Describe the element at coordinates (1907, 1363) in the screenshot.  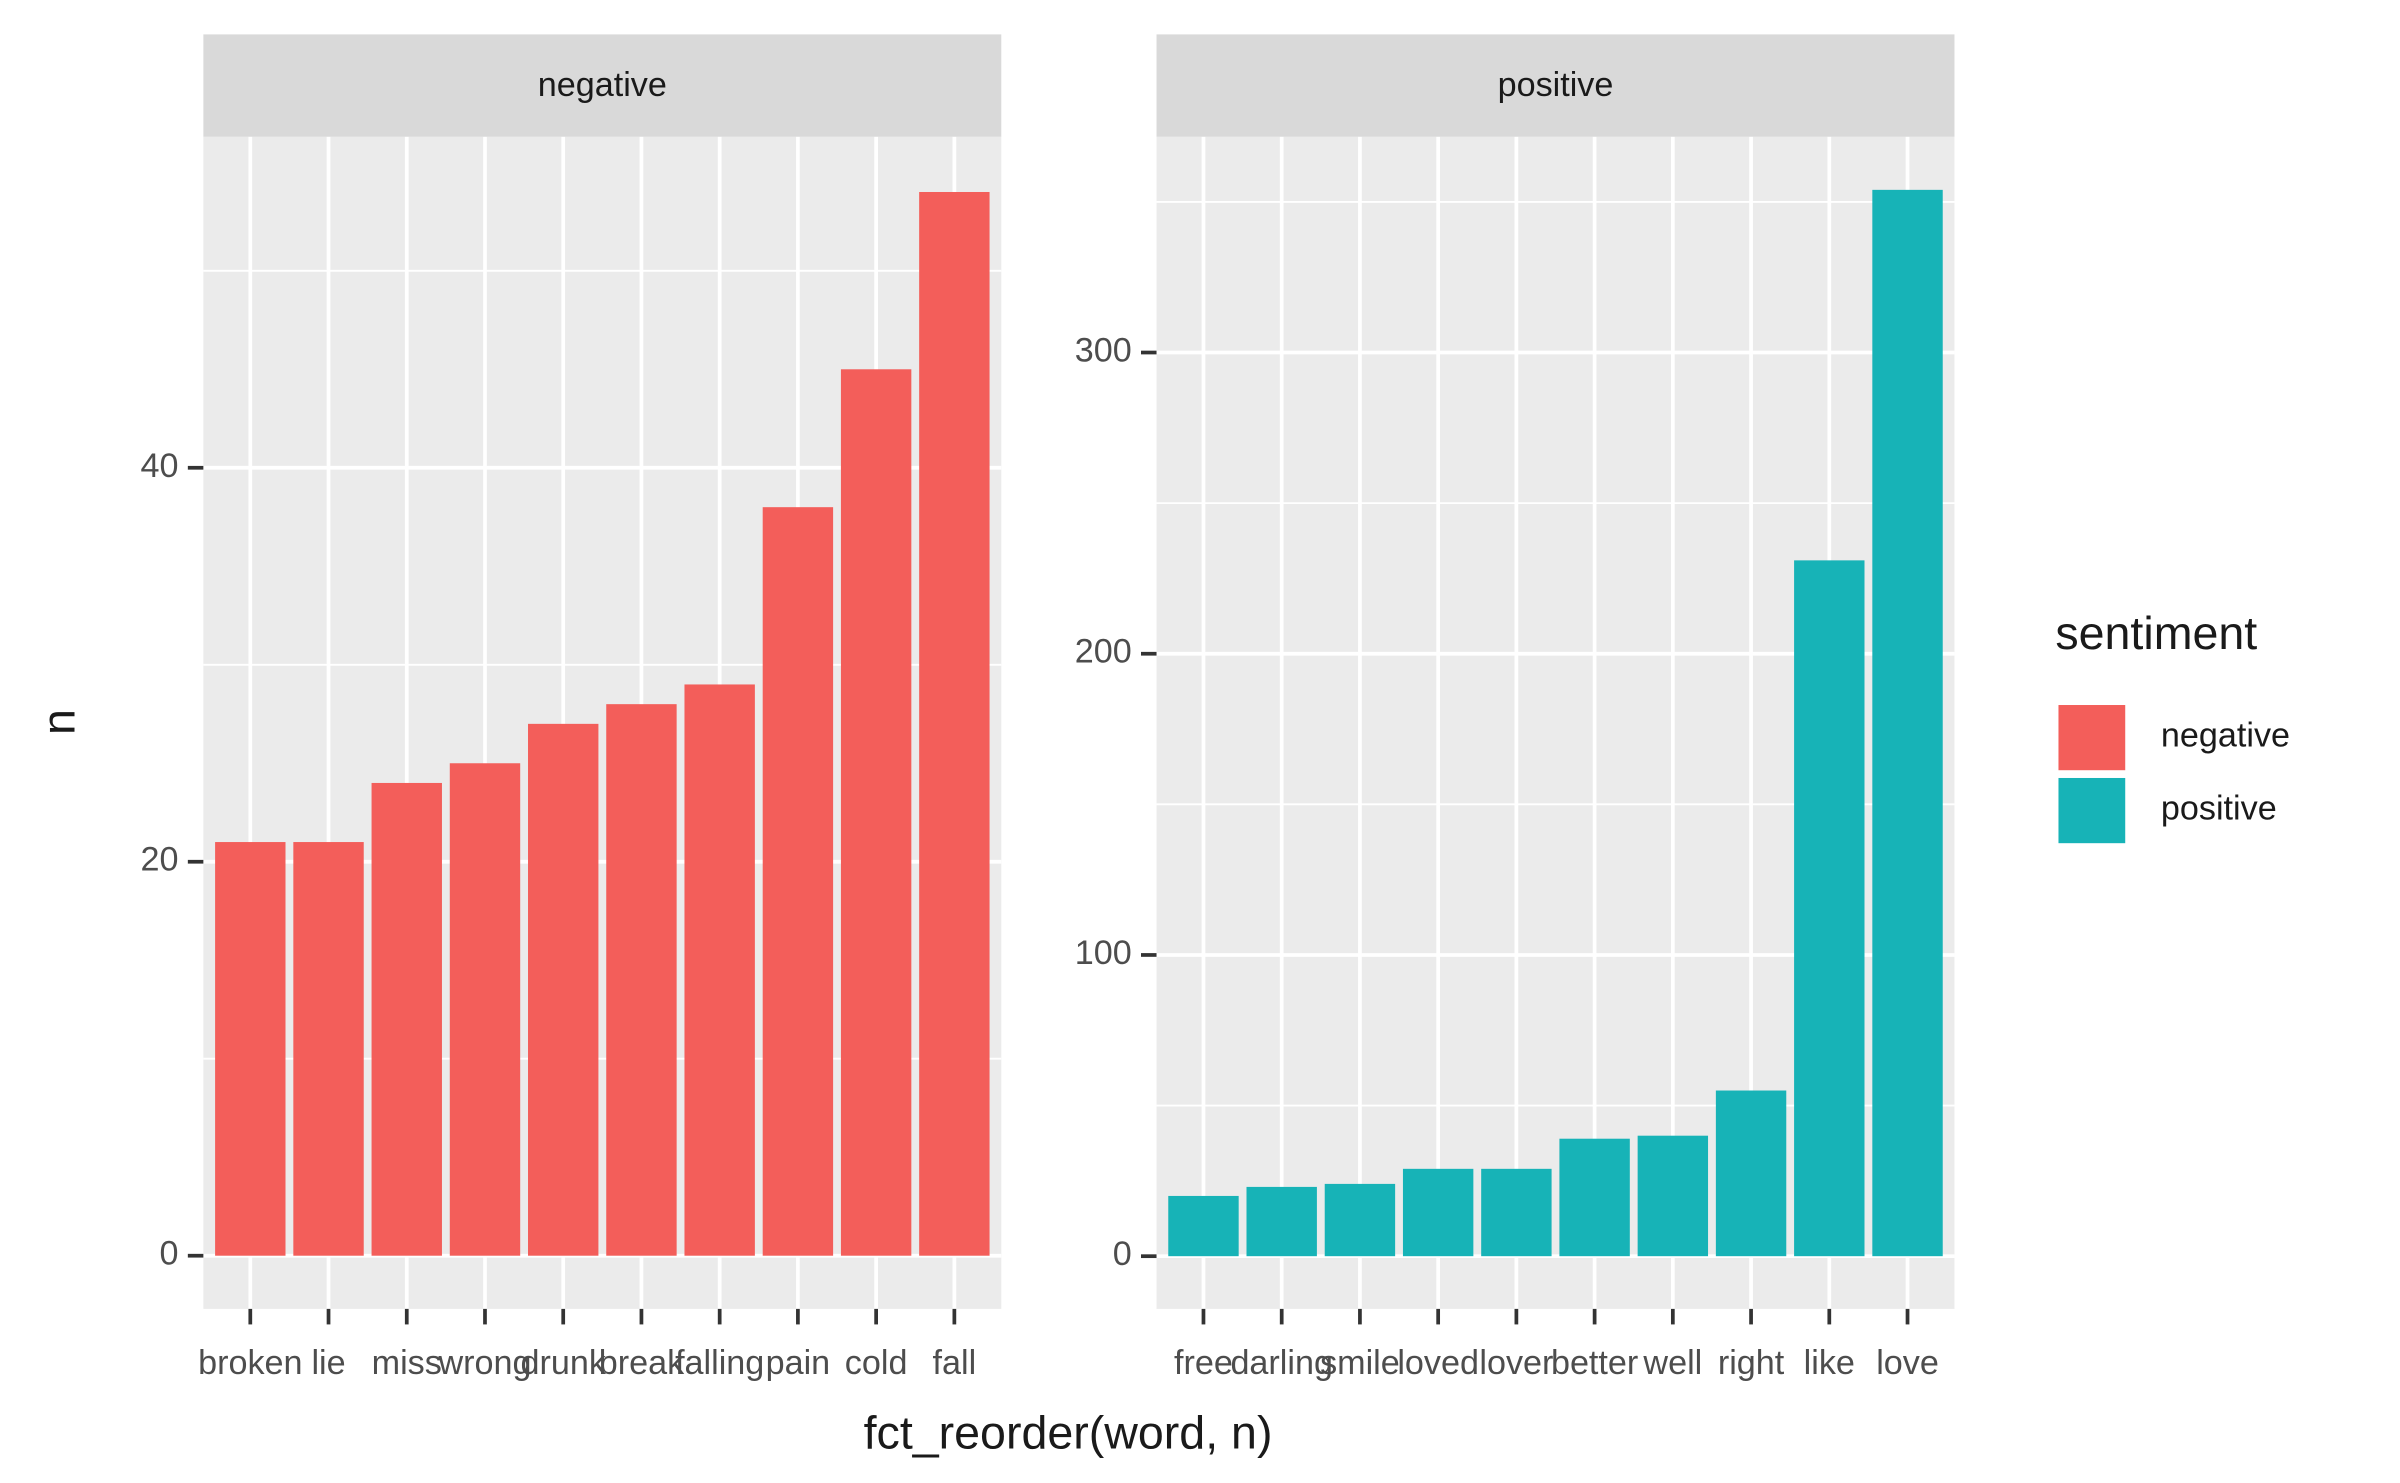
I see `x-tick-label: love` at that location.